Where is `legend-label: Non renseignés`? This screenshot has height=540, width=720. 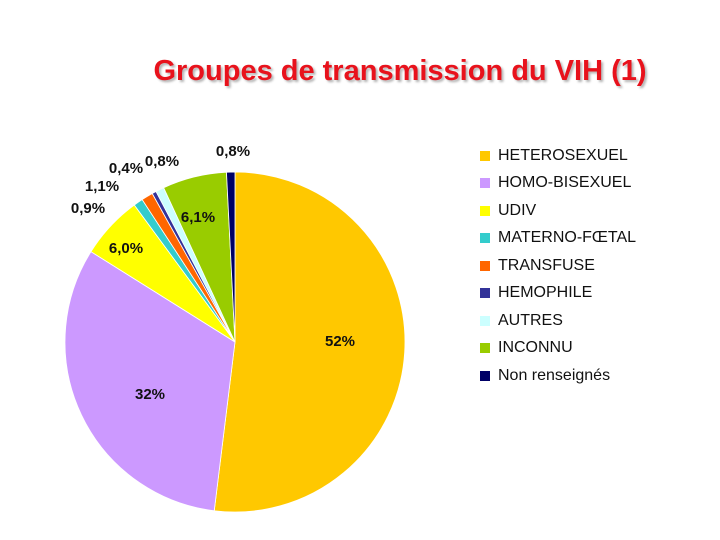 legend-label: Non renseignés is located at coordinates (554, 375).